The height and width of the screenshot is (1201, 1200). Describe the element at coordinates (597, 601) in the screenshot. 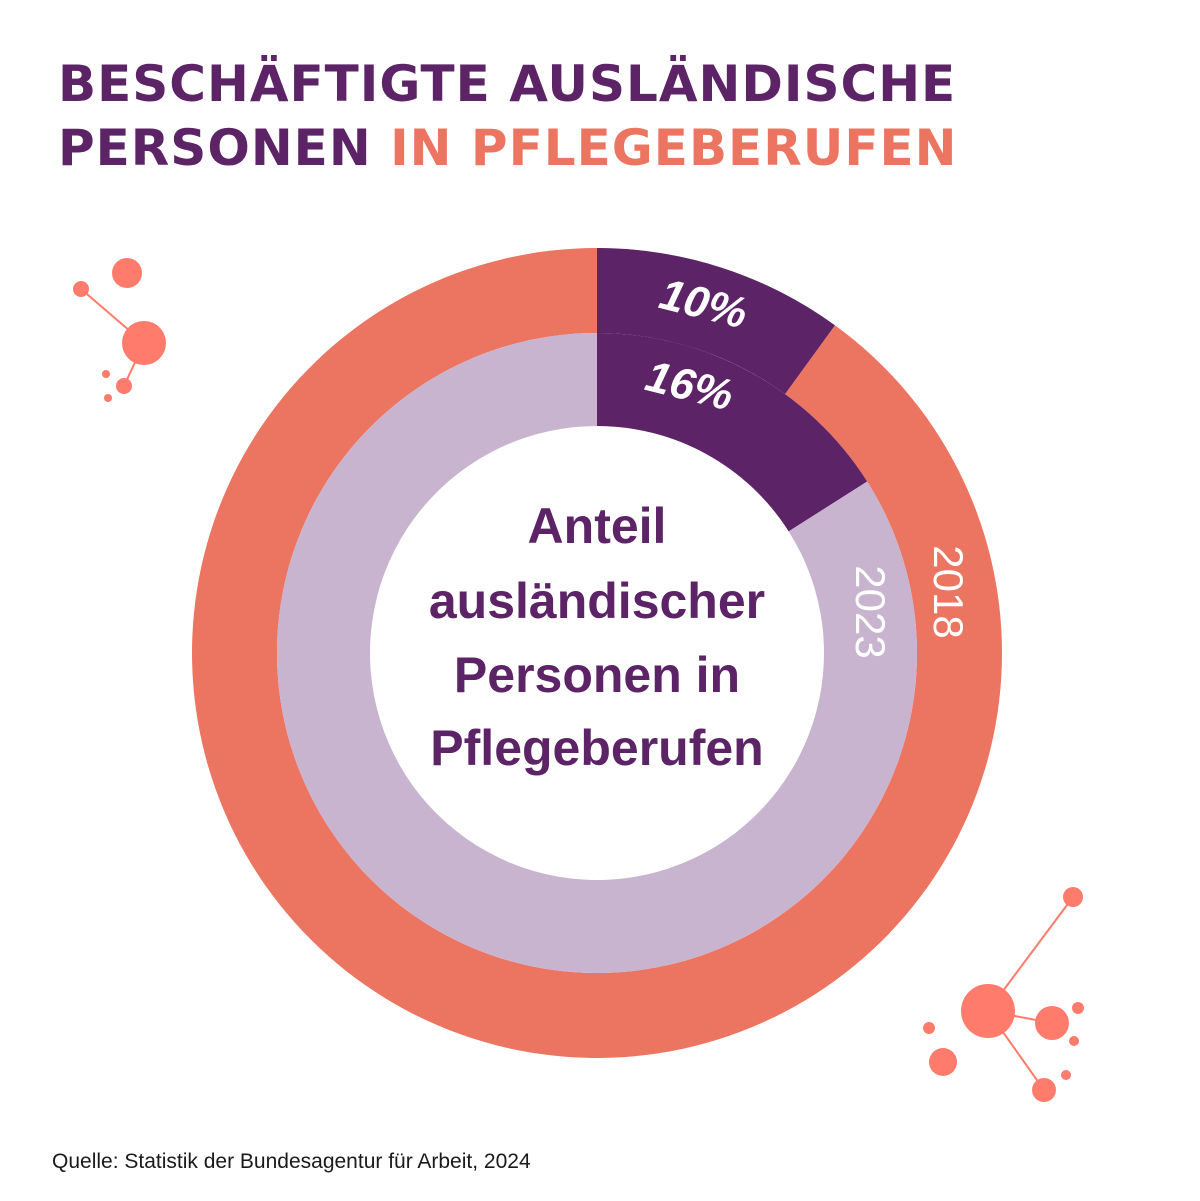

I see `center-label-line2: ausländischer` at that location.